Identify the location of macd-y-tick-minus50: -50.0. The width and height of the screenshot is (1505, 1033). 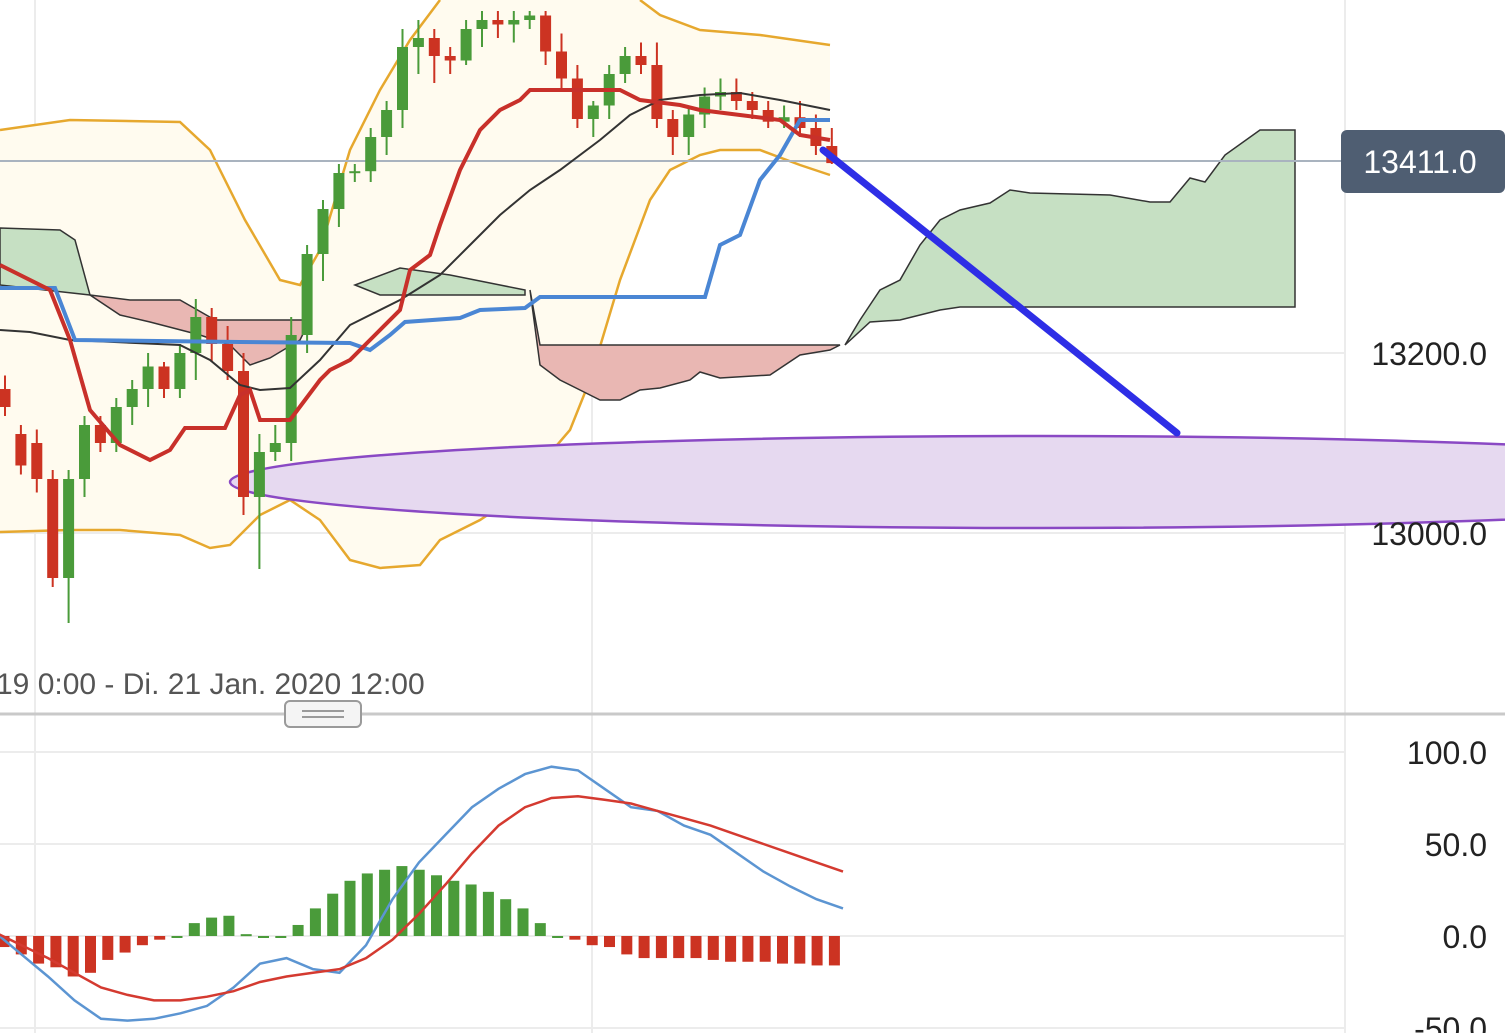
(1450, 1022).